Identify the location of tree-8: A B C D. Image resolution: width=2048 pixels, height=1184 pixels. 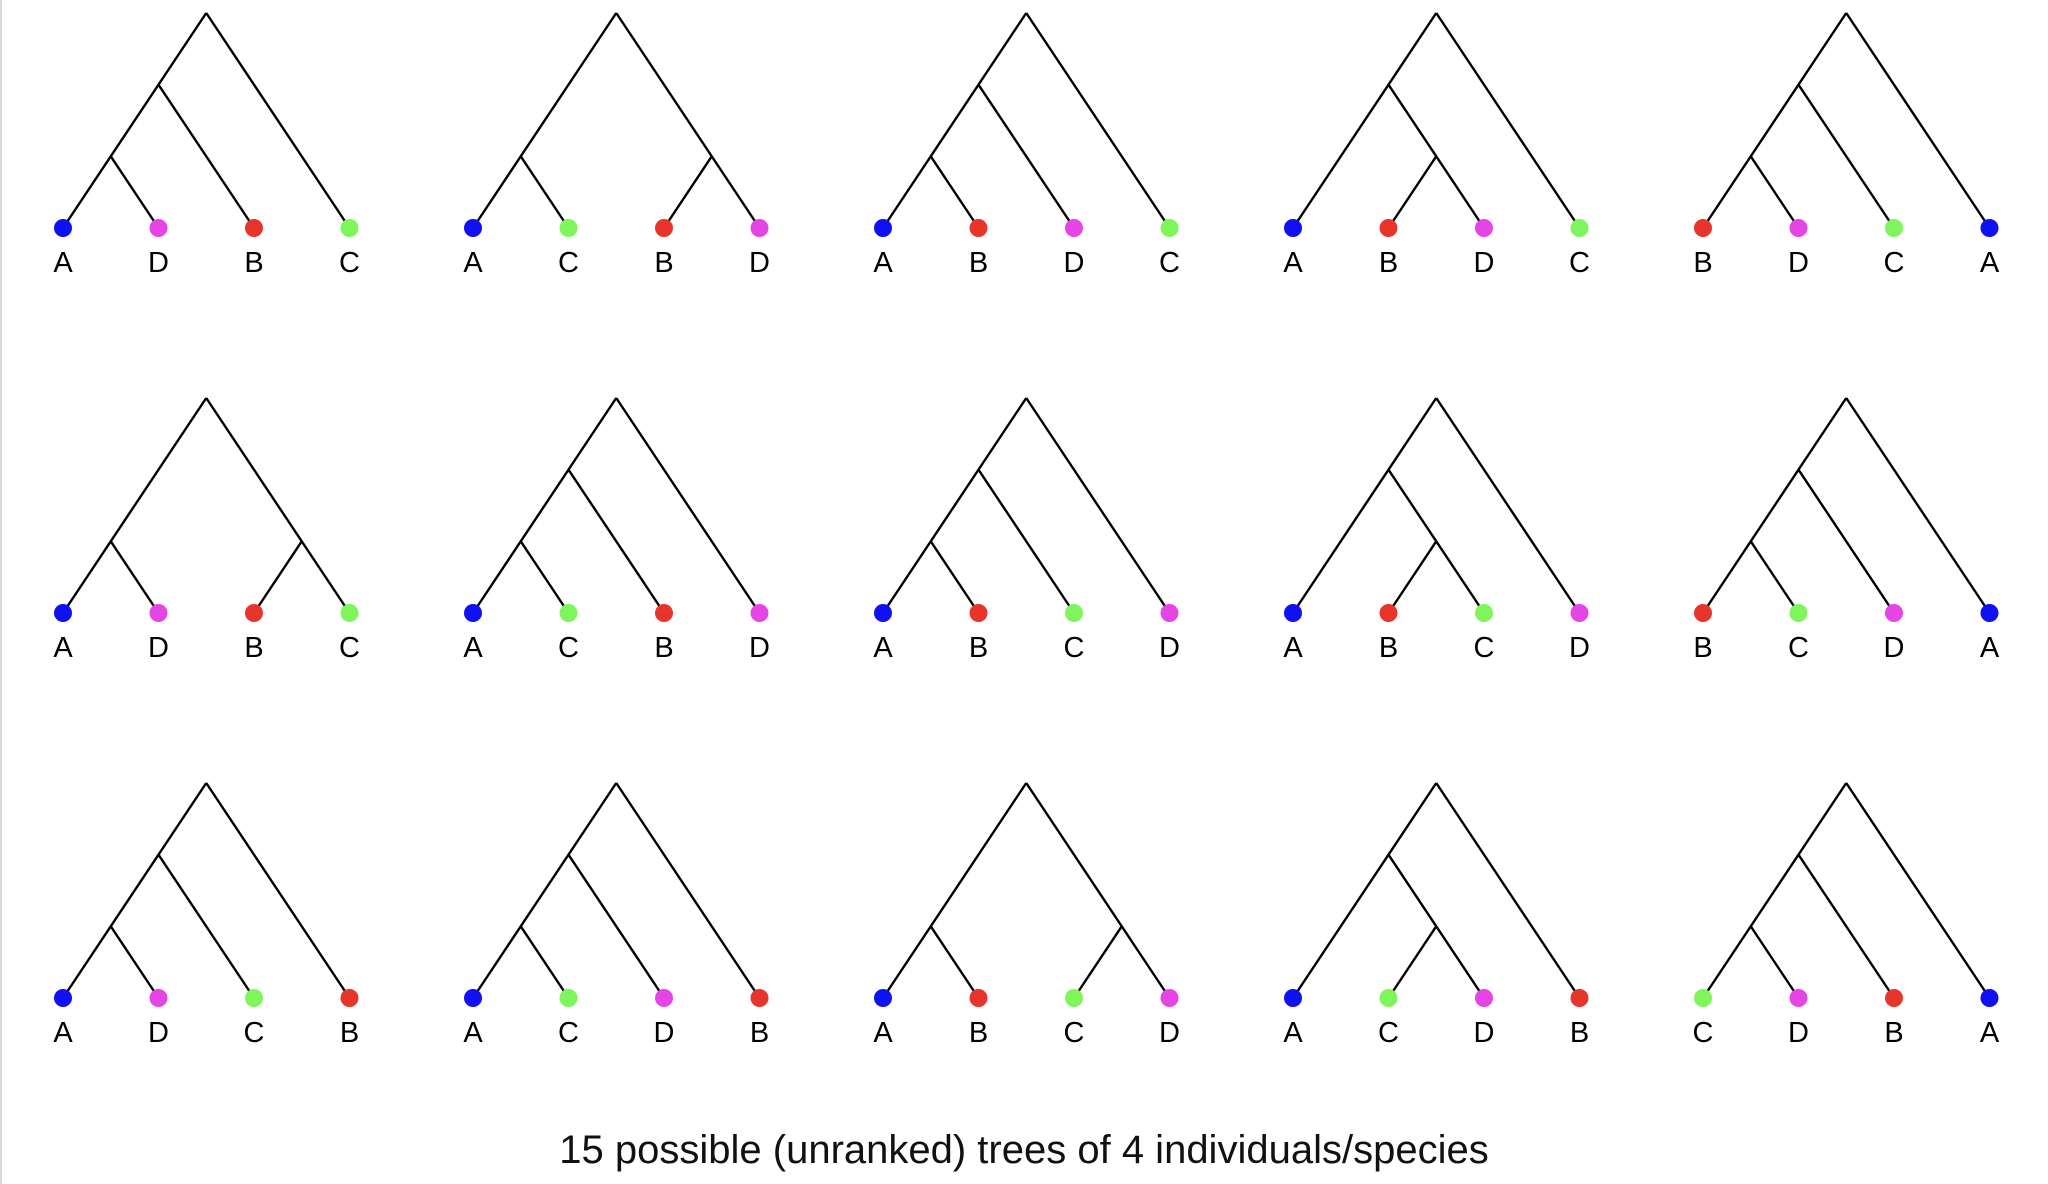
(1026, 530).